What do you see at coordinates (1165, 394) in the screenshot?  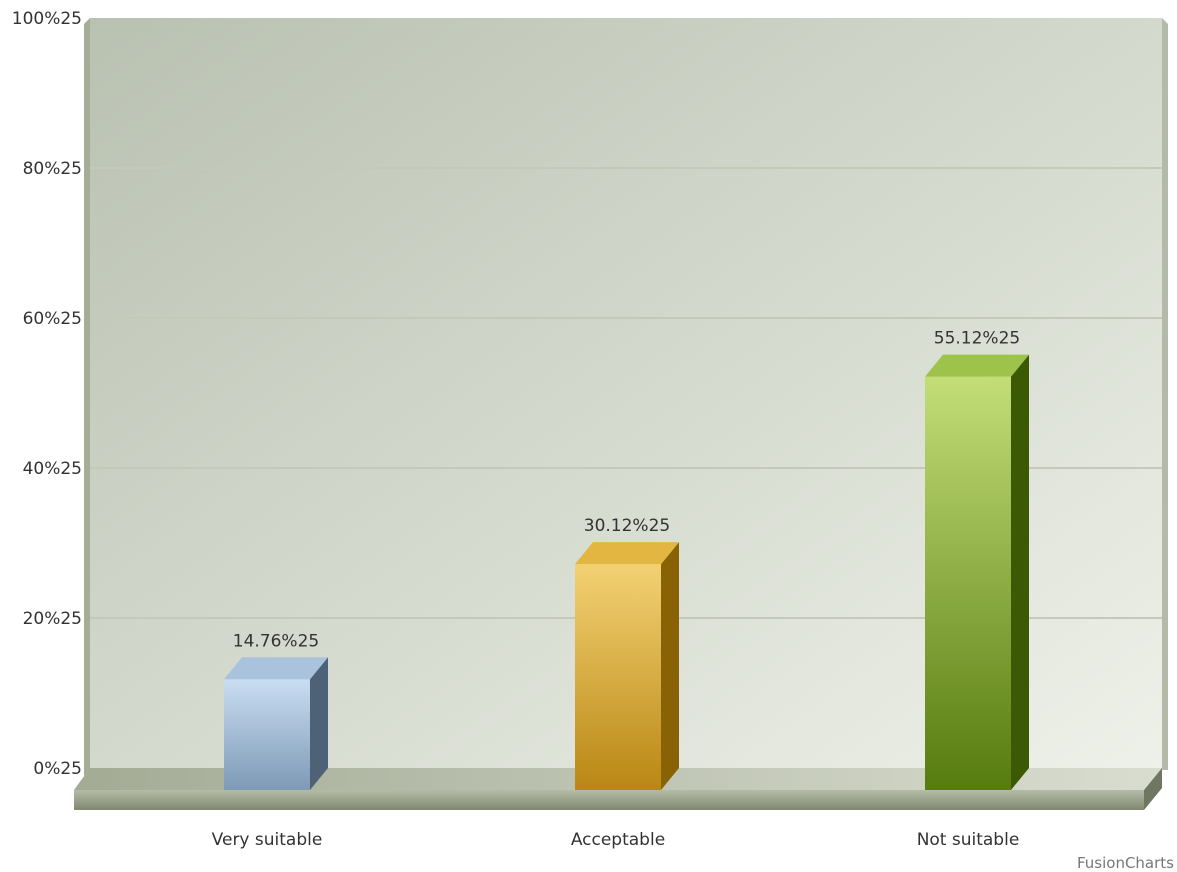 I see `canvas-right-wall` at bounding box center [1165, 394].